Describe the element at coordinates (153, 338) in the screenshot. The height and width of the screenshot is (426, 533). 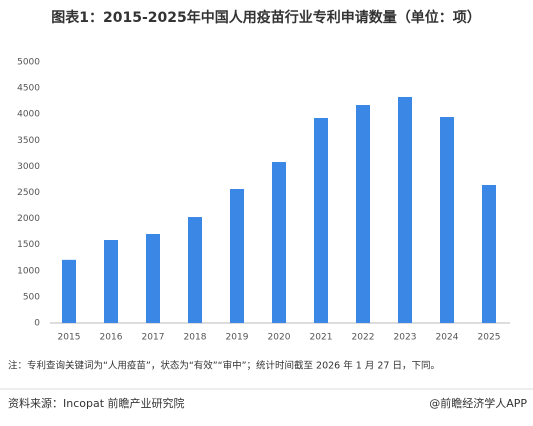
I see `x-tick-label: 2017` at that location.